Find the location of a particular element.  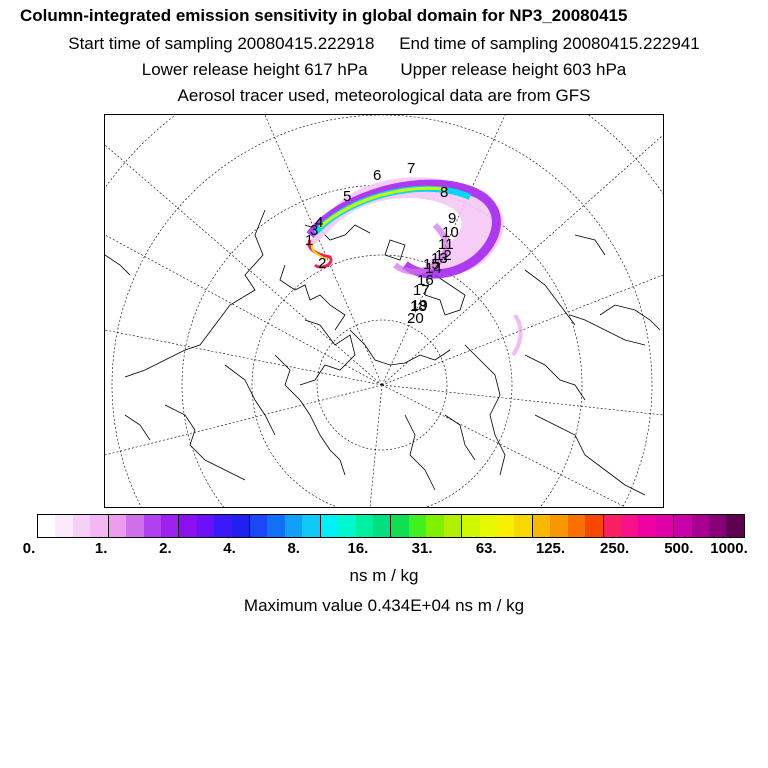

day-label: 2 is located at coordinates (322, 263).